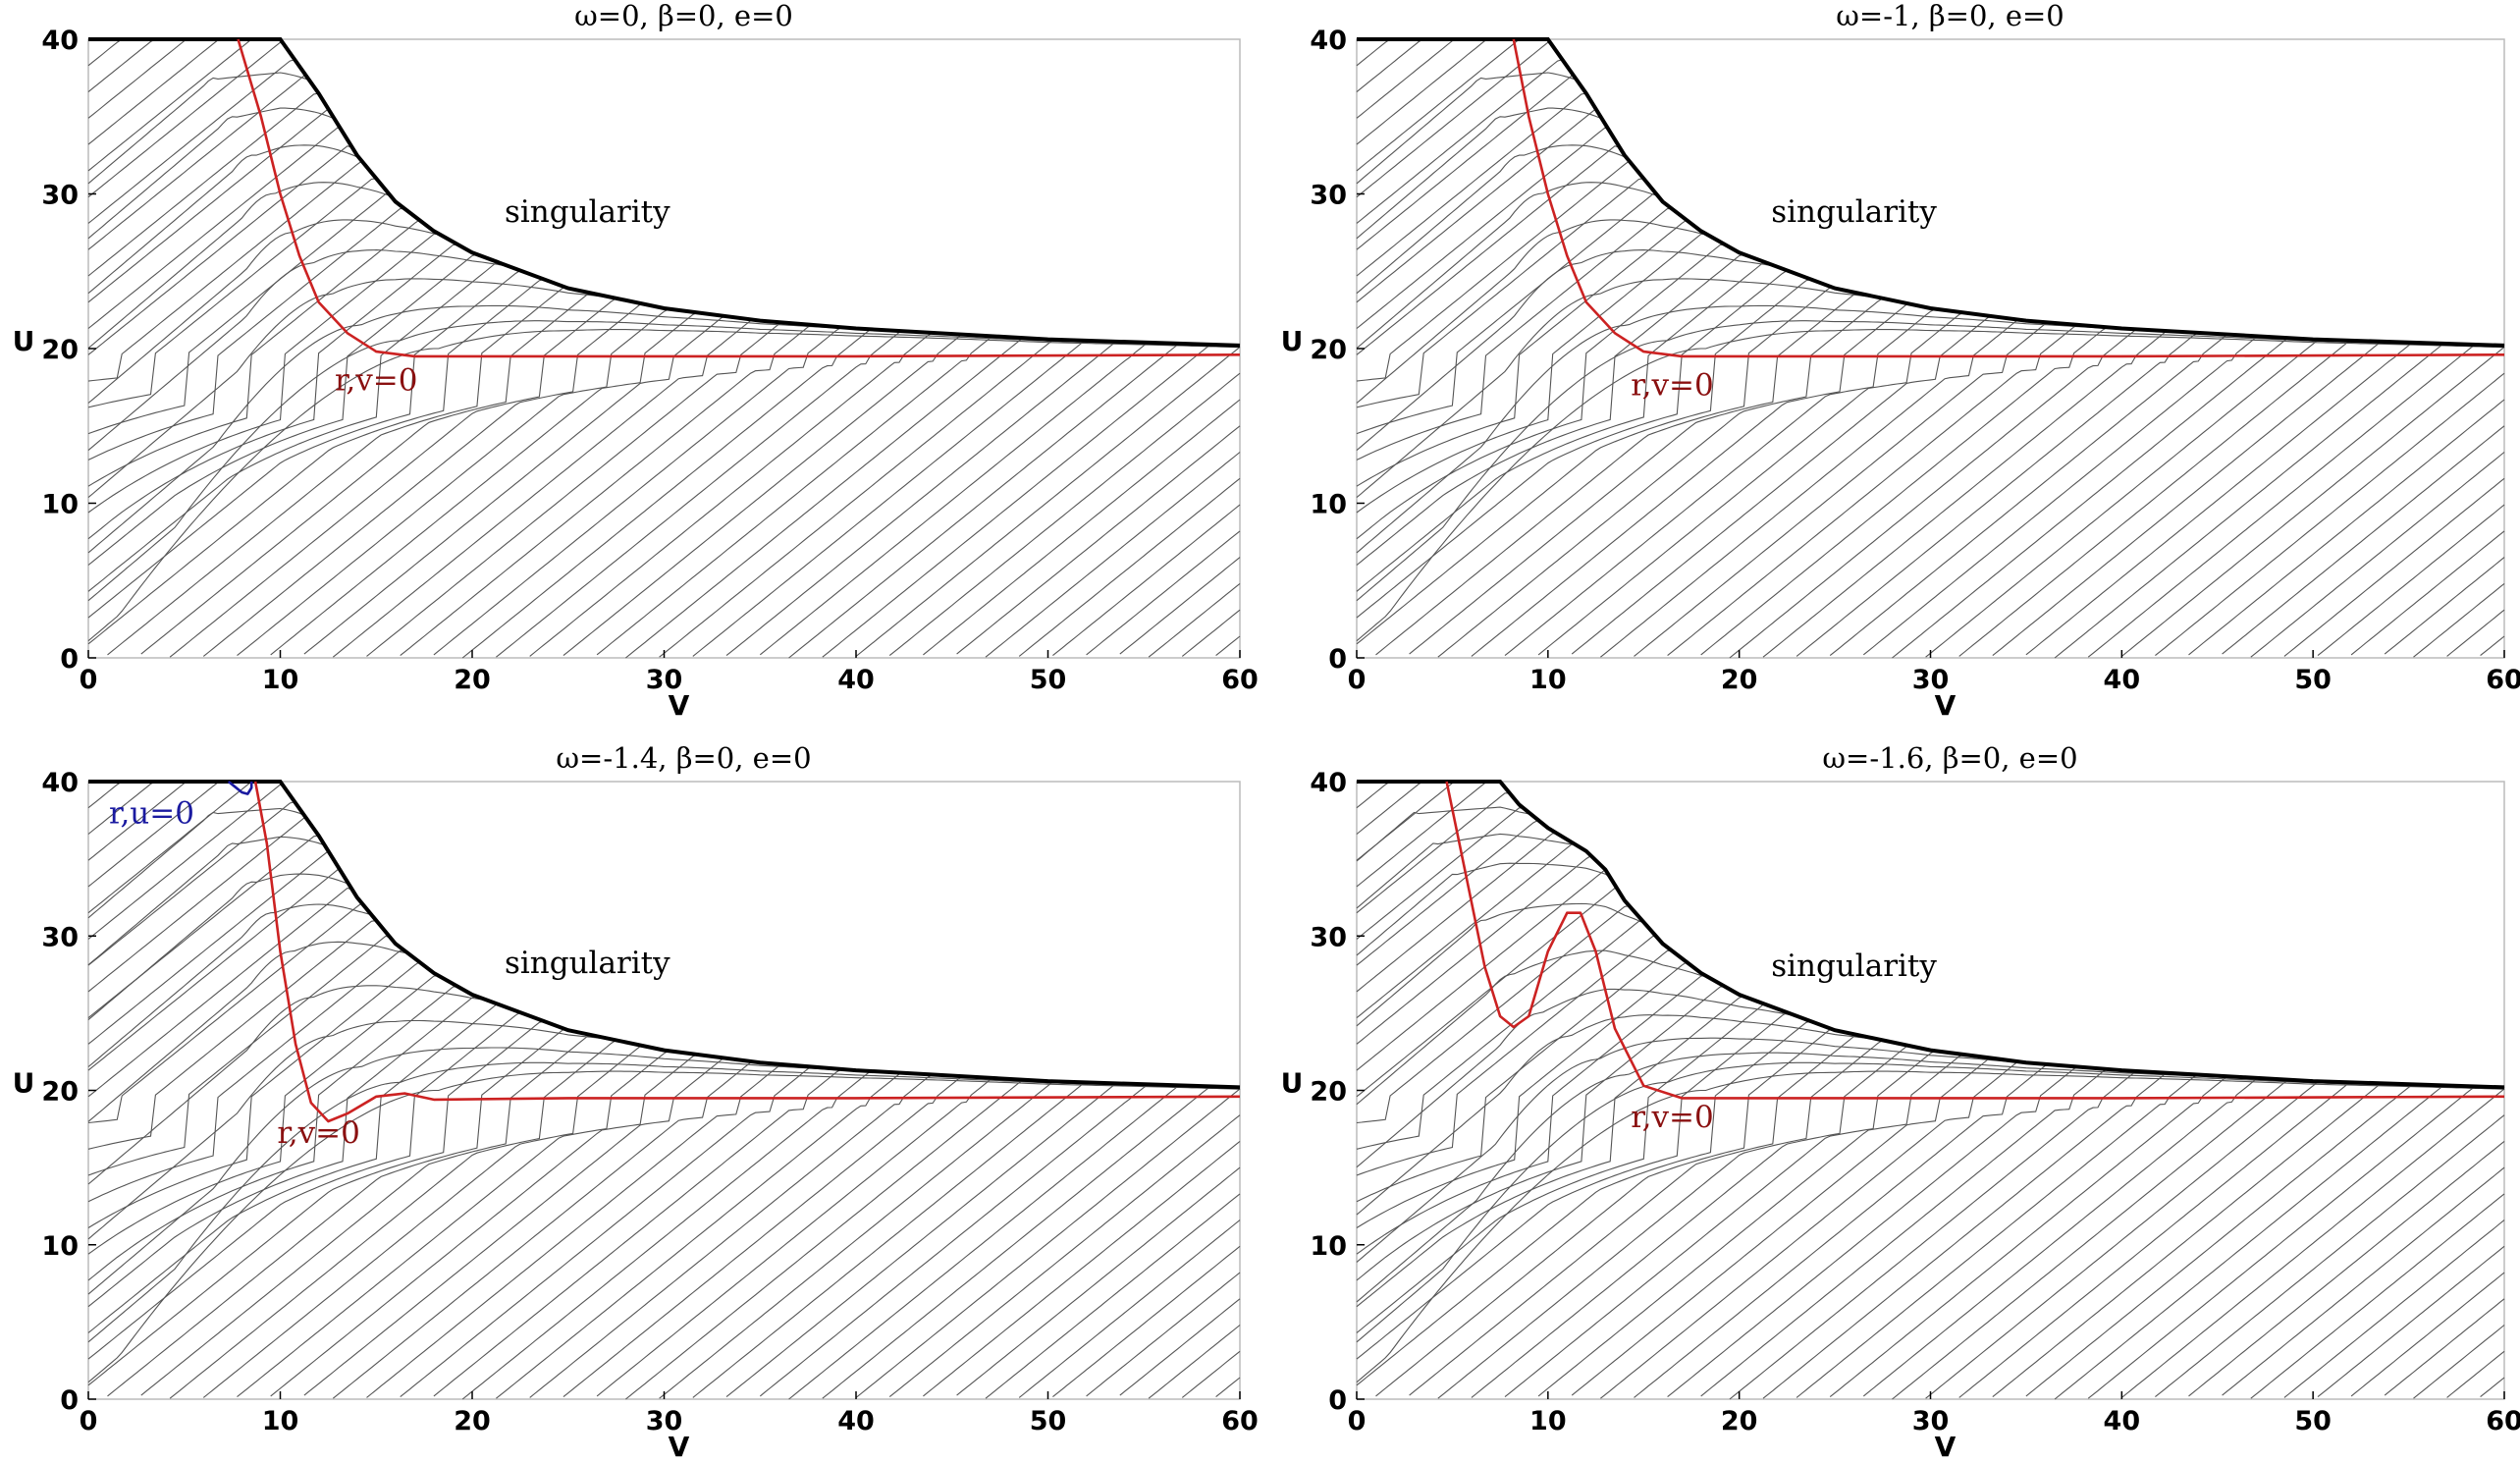 The image size is (2520, 1463). I want to click on singularity-label: singularity, so click(587, 963).